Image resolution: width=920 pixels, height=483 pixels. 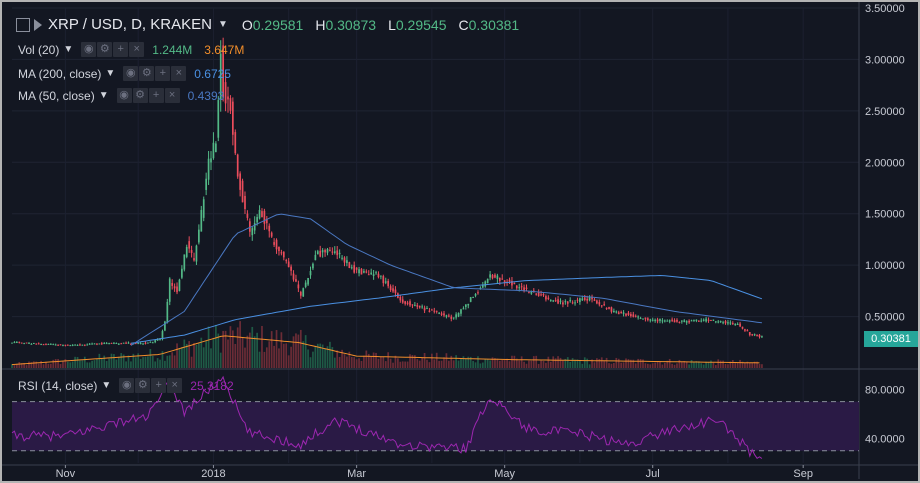 What do you see at coordinates (38, 24) in the screenshot?
I see `flag-icon` at bounding box center [38, 24].